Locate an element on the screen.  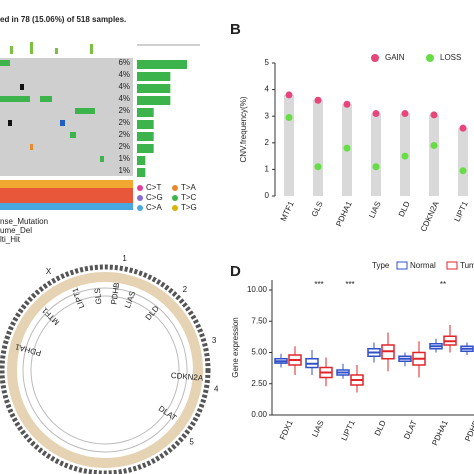
gene-label: GLS is located at coordinates (98, 296).